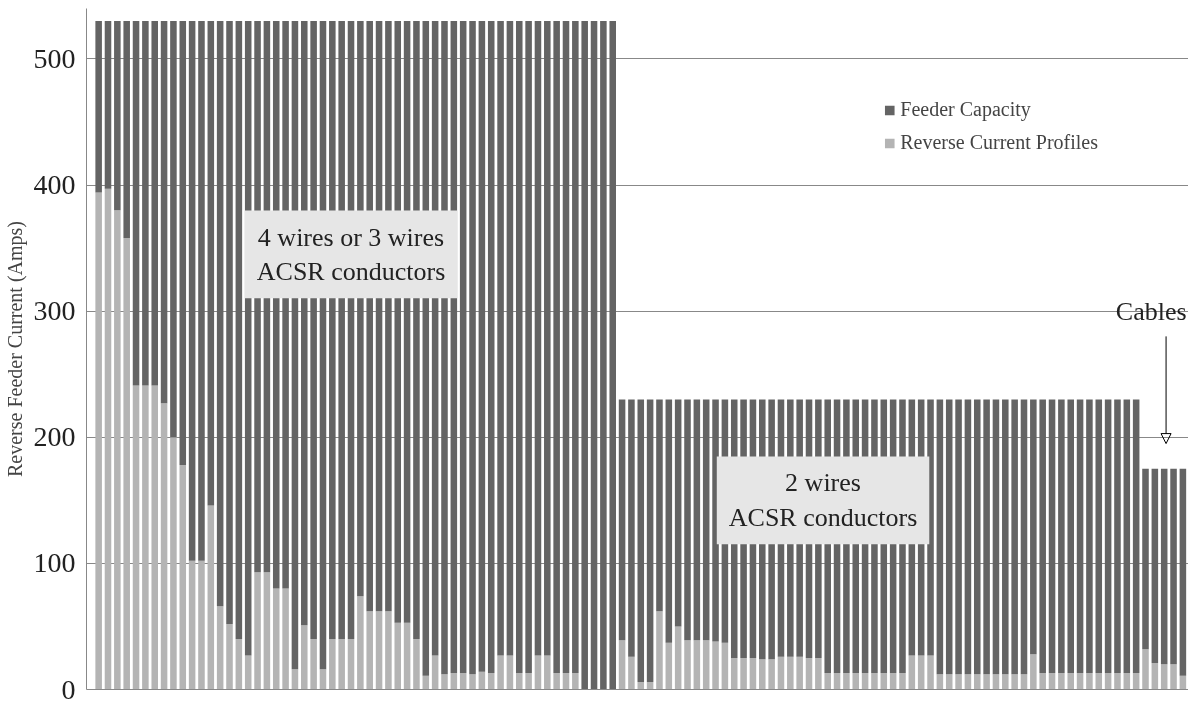 This screenshot has width=1188, height=703. I want to click on annotation: 4 wires or 3 wires ACSR conductors, so click(351, 254).